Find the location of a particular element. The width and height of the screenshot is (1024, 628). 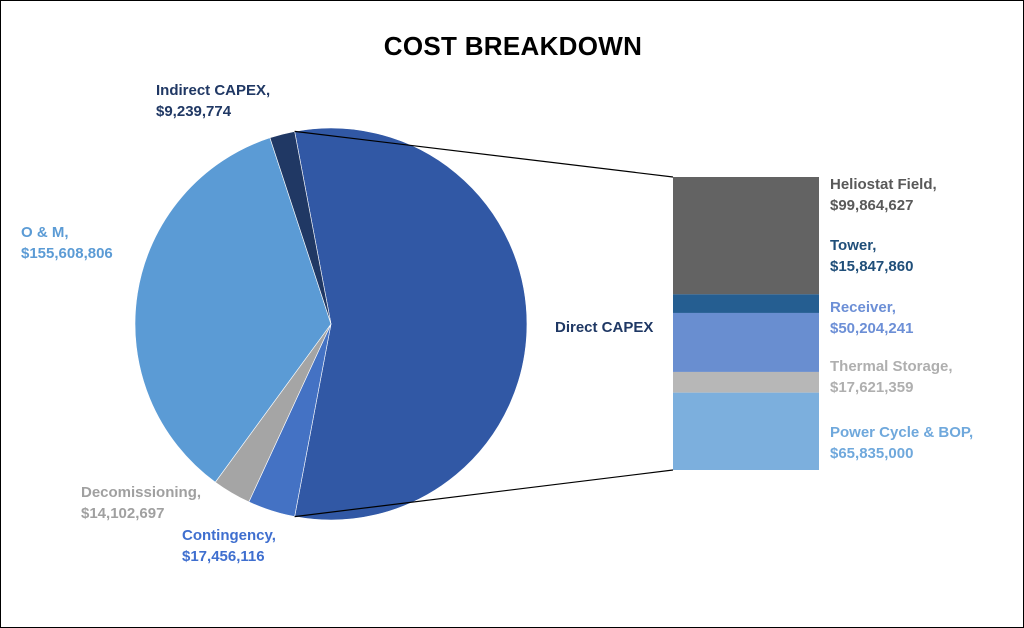

data-label-power-cycle-and-bop: Power Cycle & BOP, $65,835,000 is located at coordinates (901, 443).